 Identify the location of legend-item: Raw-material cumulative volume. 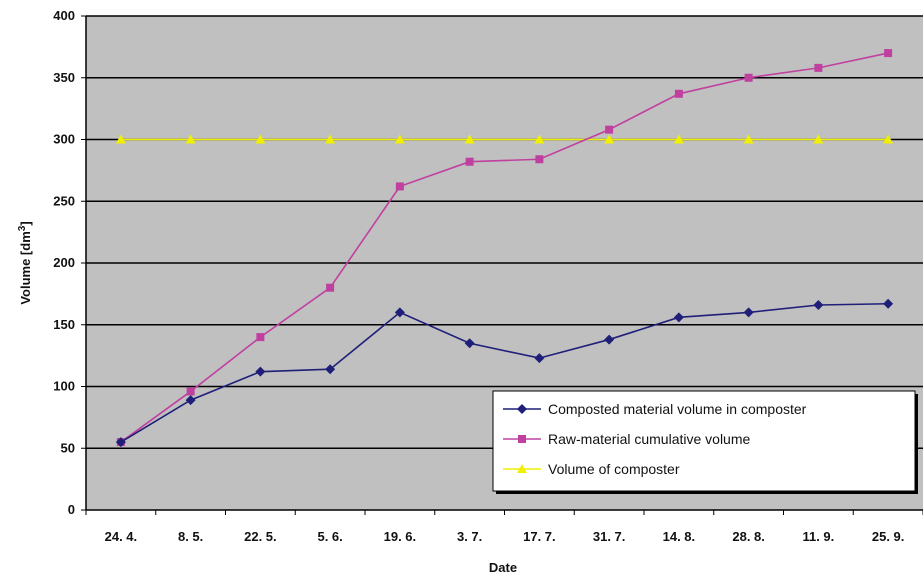
(627, 439).